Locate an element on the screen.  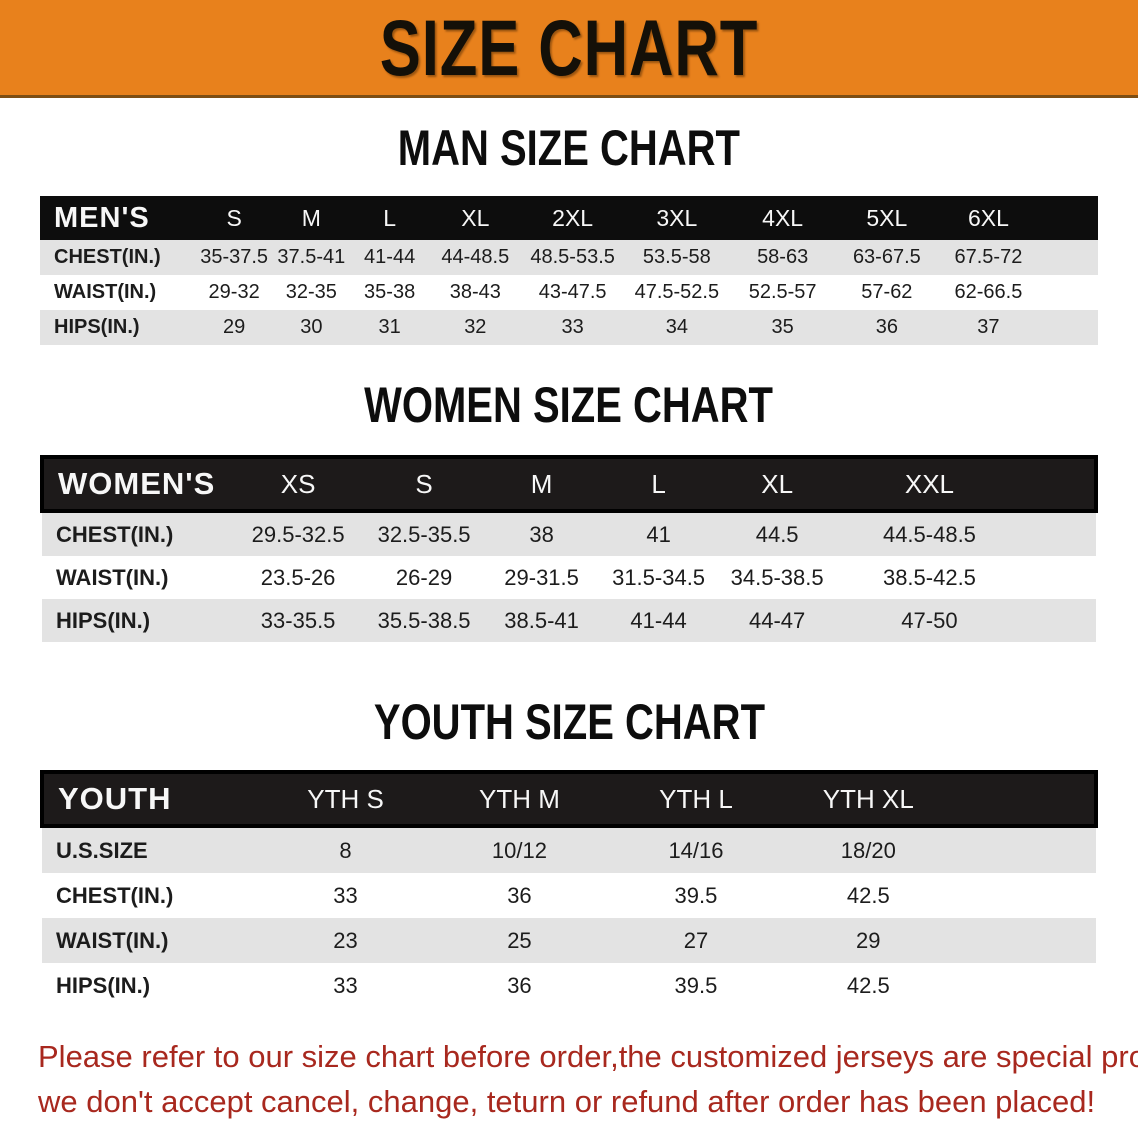
size-value: 44.5-48.5 is located at coordinates (929, 534).